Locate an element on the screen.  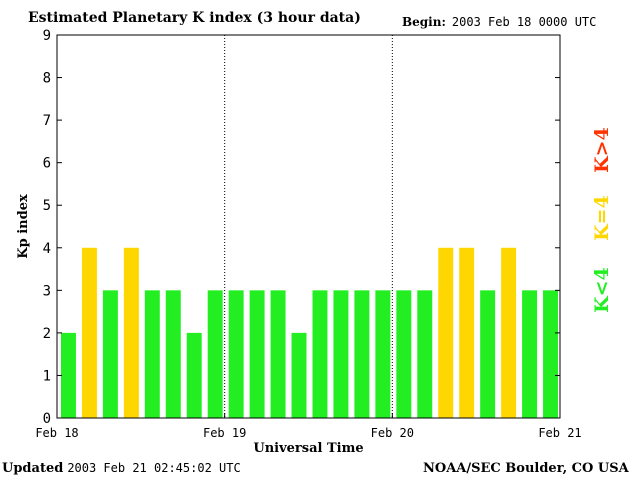
x-axis-label: Universal Time is located at coordinates (308, 448).